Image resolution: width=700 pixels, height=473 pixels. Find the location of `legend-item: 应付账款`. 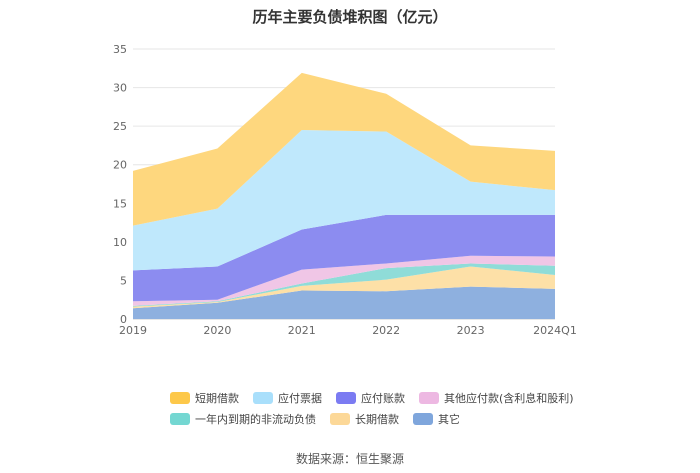

legend-item: 应付账款 is located at coordinates (370, 398).